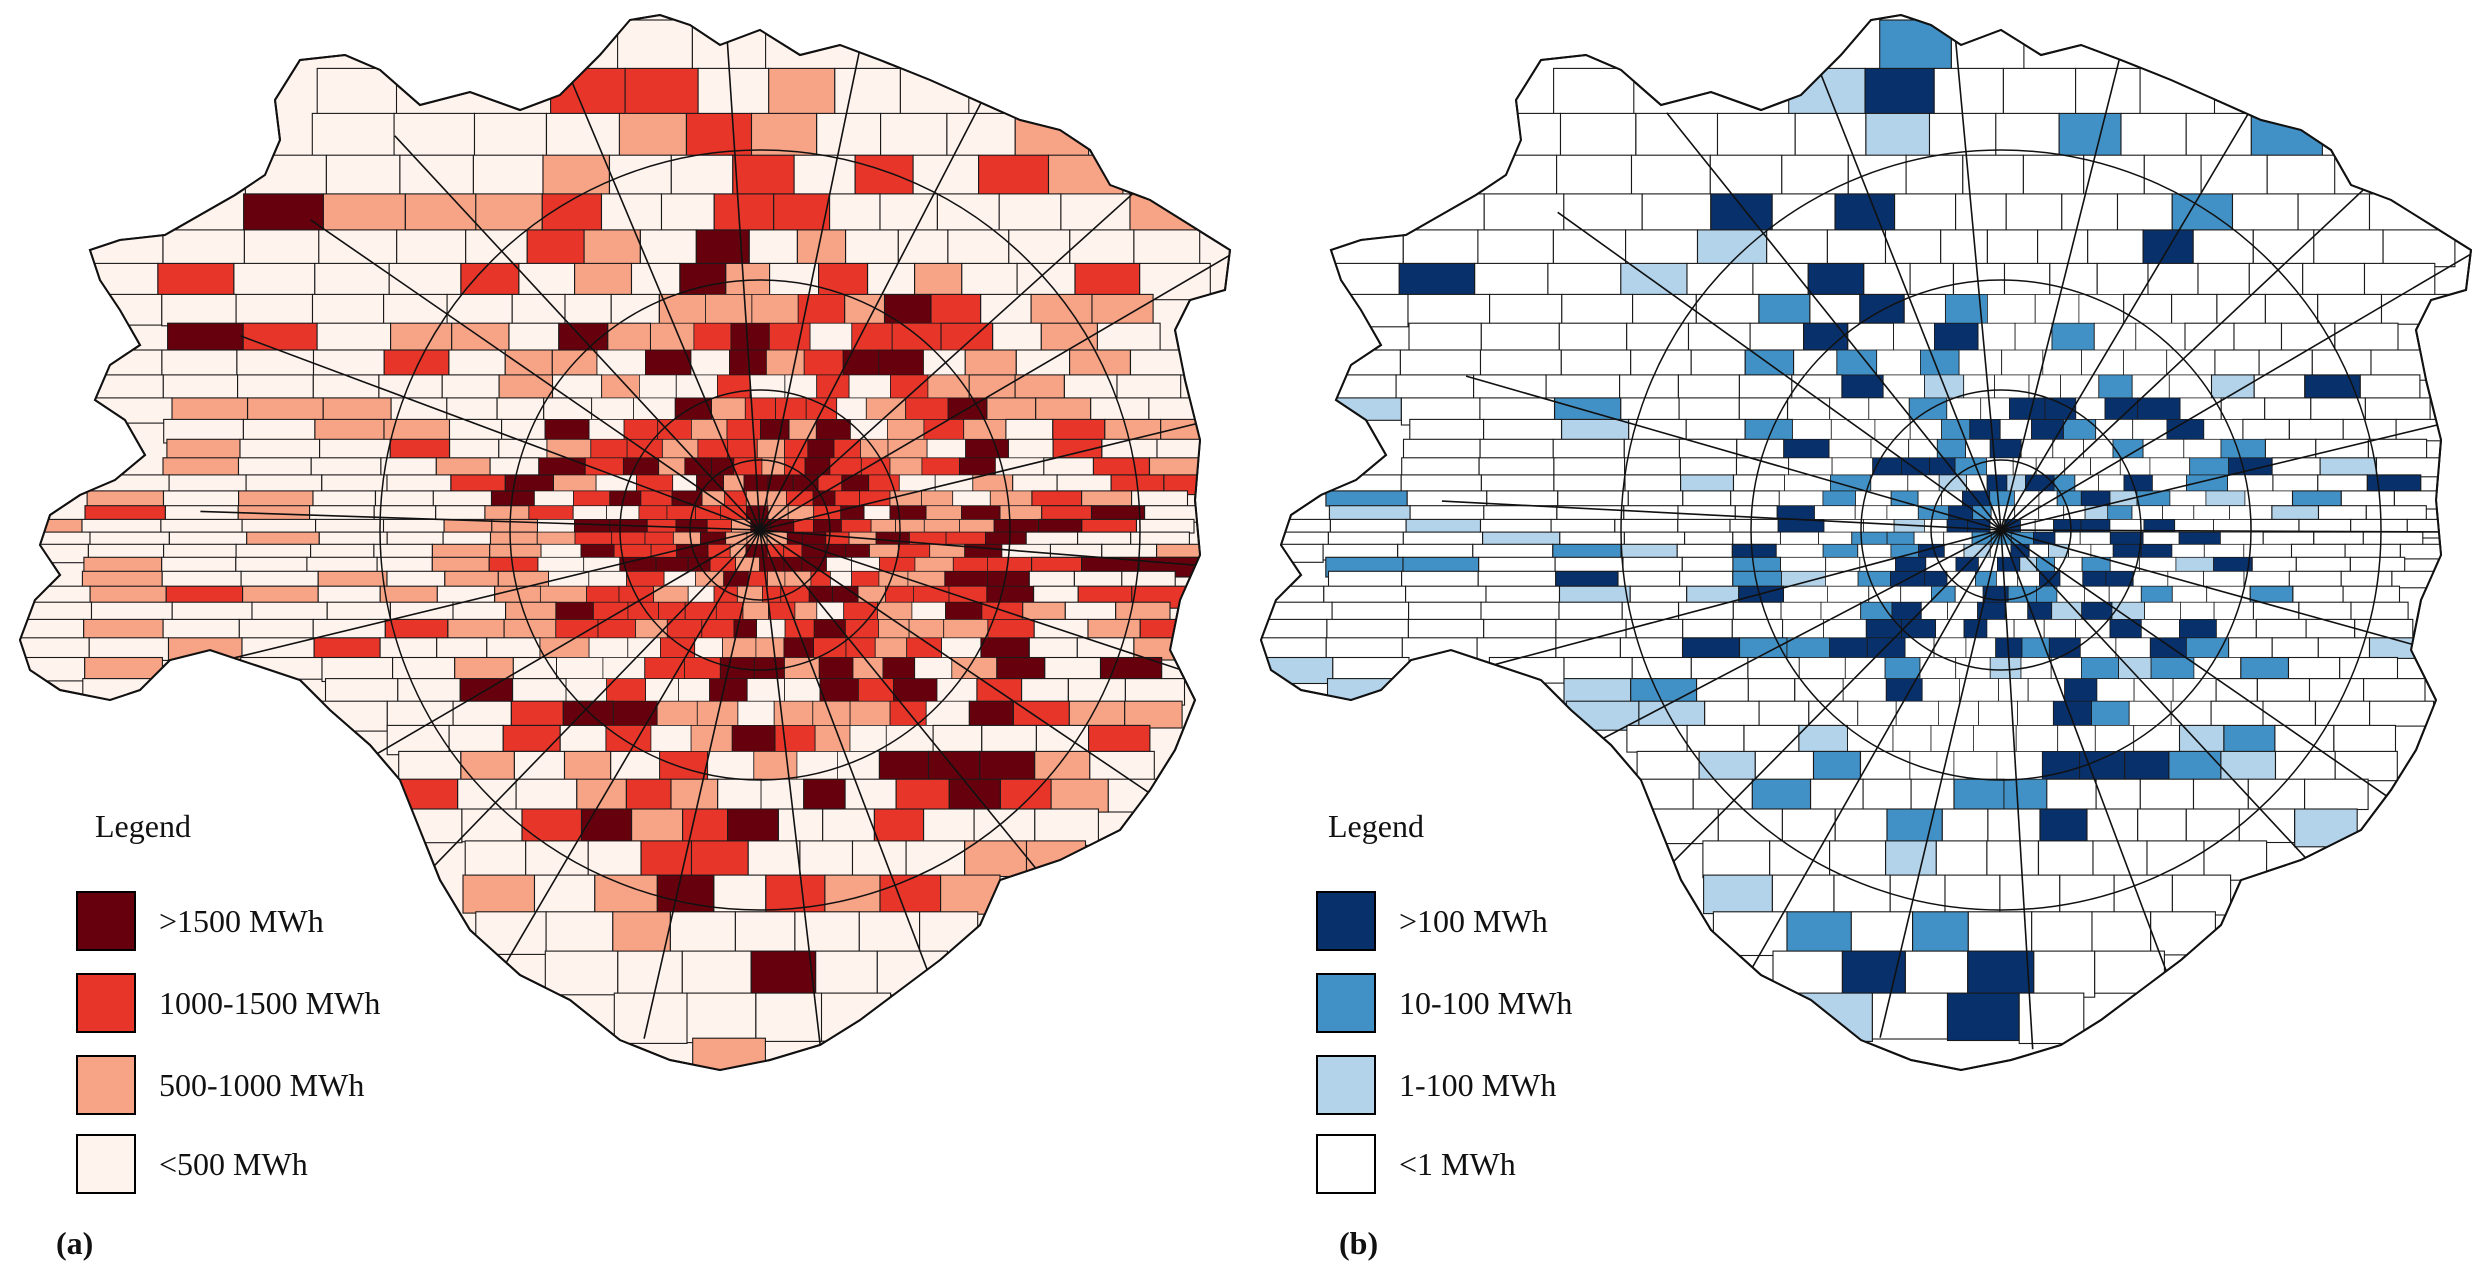 The width and height of the screenshot is (2482, 1282). What do you see at coordinates (143, 826) in the screenshot?
I see `legend-title-a: Legend` at bounding box center [143, 826].